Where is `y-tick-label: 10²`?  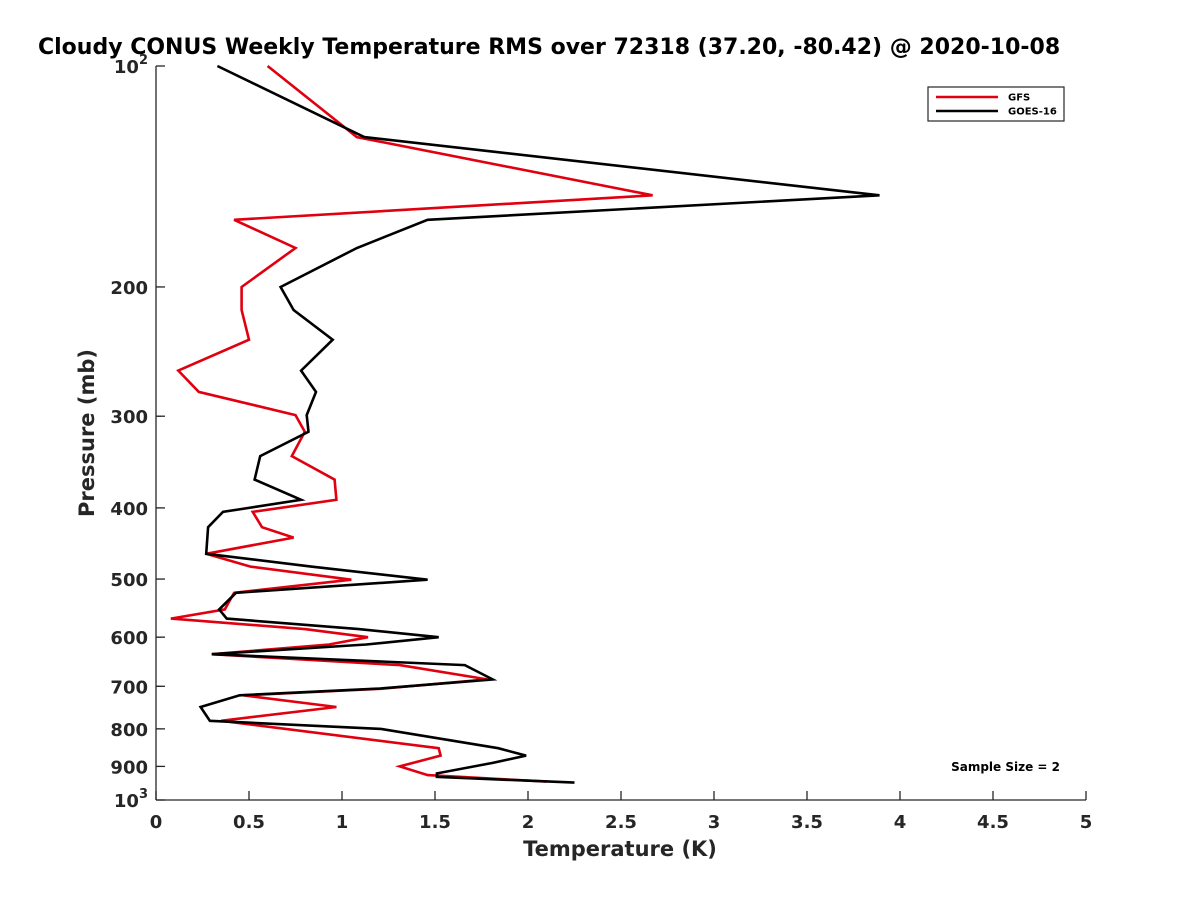
y-tick-label: 10² is located at coordinates (131, 65).